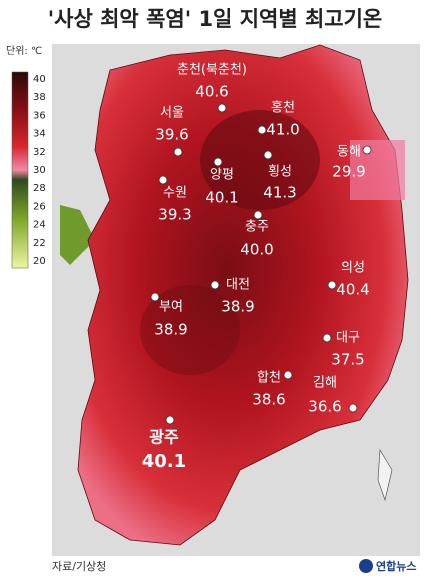  I want to click on city-value: 36.6, so click(324, 407).